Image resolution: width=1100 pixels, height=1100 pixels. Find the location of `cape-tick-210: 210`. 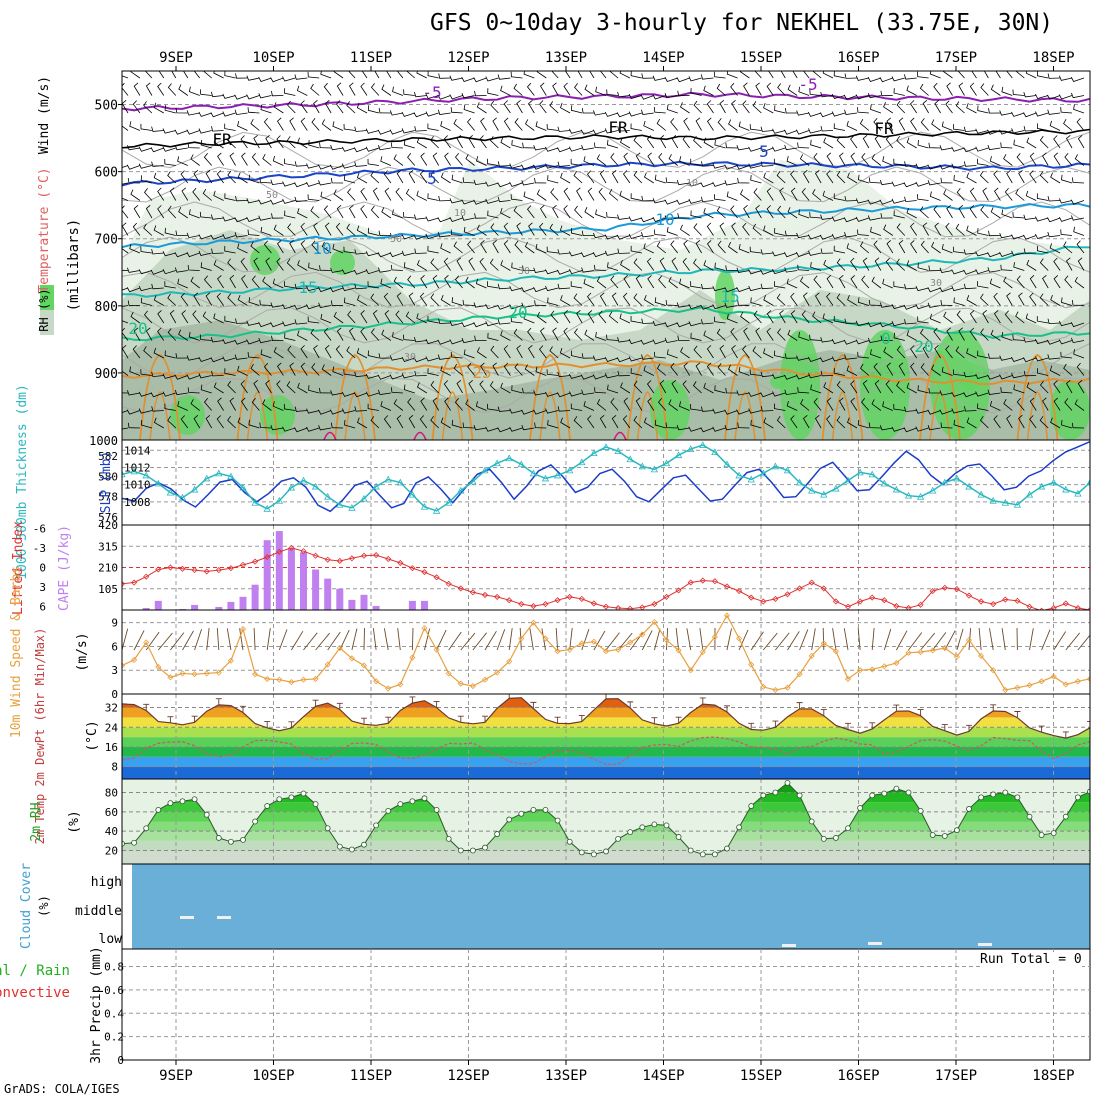

cape-tick-210: 210 is located at coordinates (108, 568).